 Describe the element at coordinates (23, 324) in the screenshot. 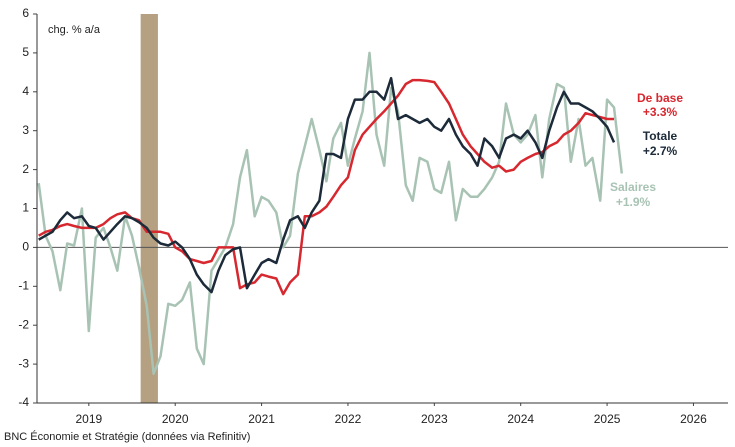

I see `y-tick-label: -2` at that location.